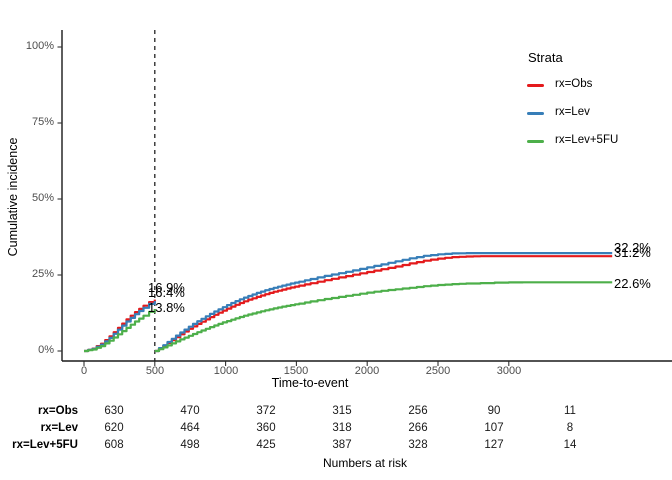  I want to click on risk-table-caption: Numbers at risk, so click(365, 463).